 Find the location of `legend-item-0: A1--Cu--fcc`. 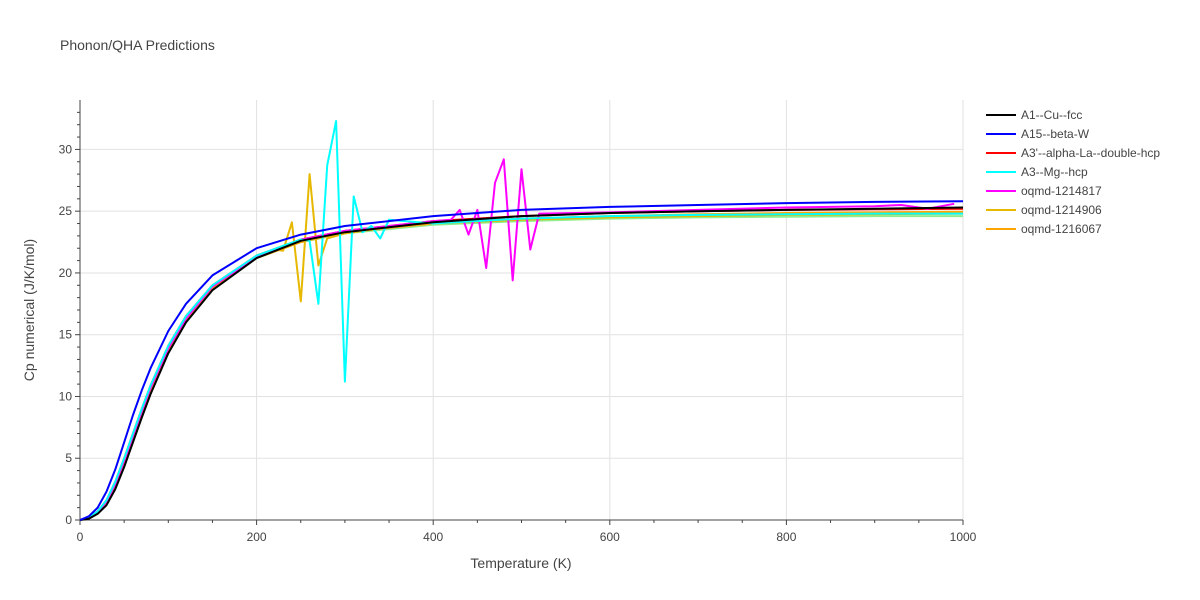

legend-item-0: A1--Cu--fcc is located at coordinates (1034, 115).